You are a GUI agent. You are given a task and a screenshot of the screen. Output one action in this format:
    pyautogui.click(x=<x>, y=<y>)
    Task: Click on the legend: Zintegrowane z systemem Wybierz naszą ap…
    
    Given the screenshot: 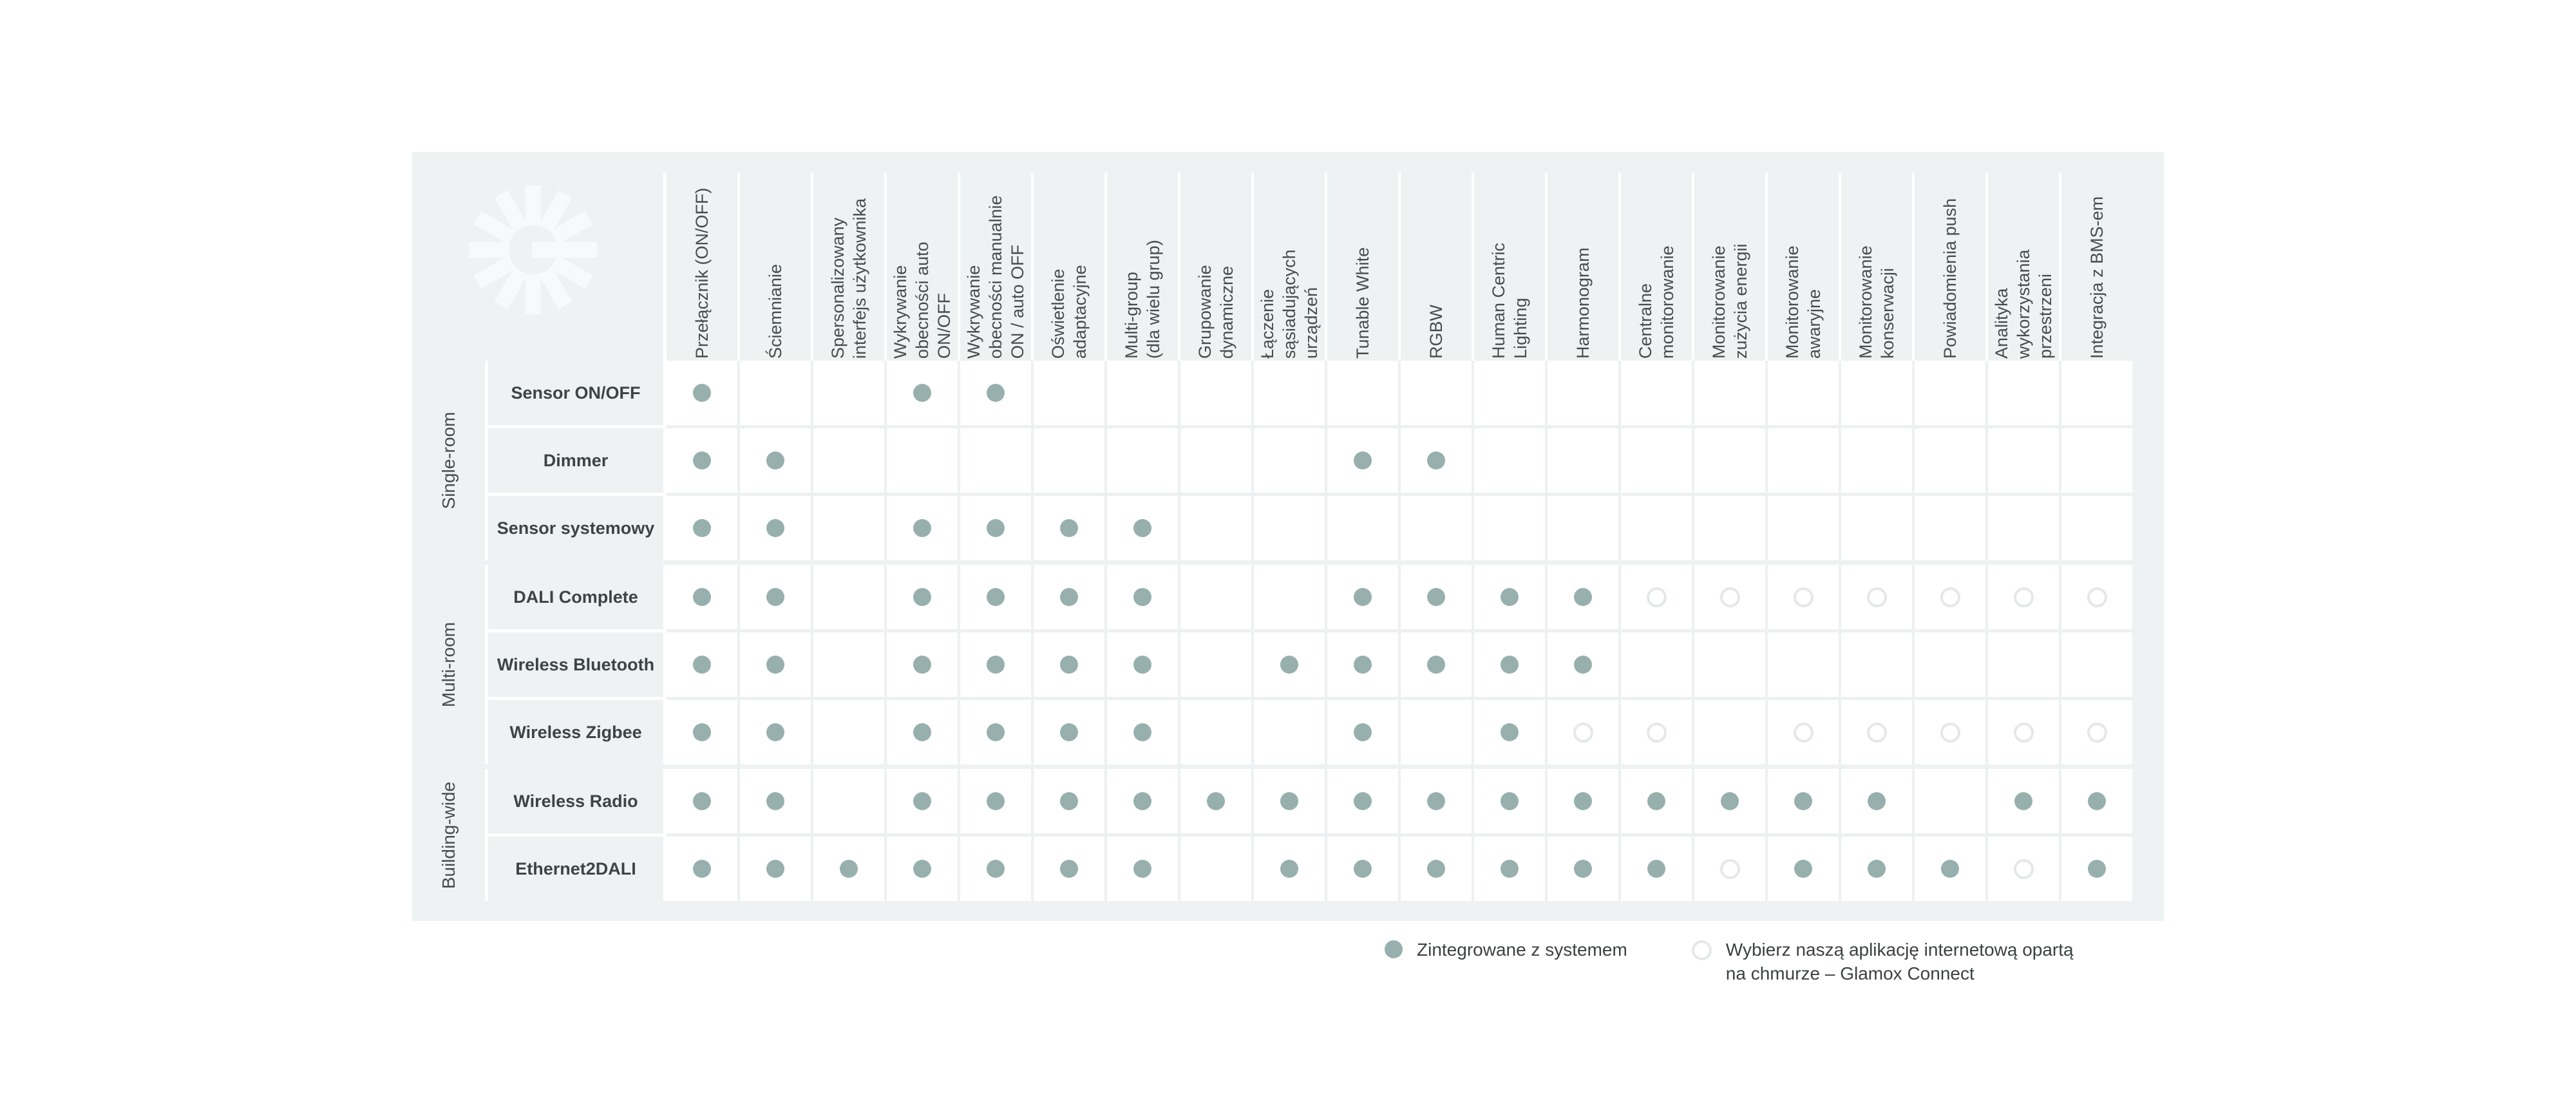 What is the action you would take?
    pyautogui.click(x=1729, y=962)
    